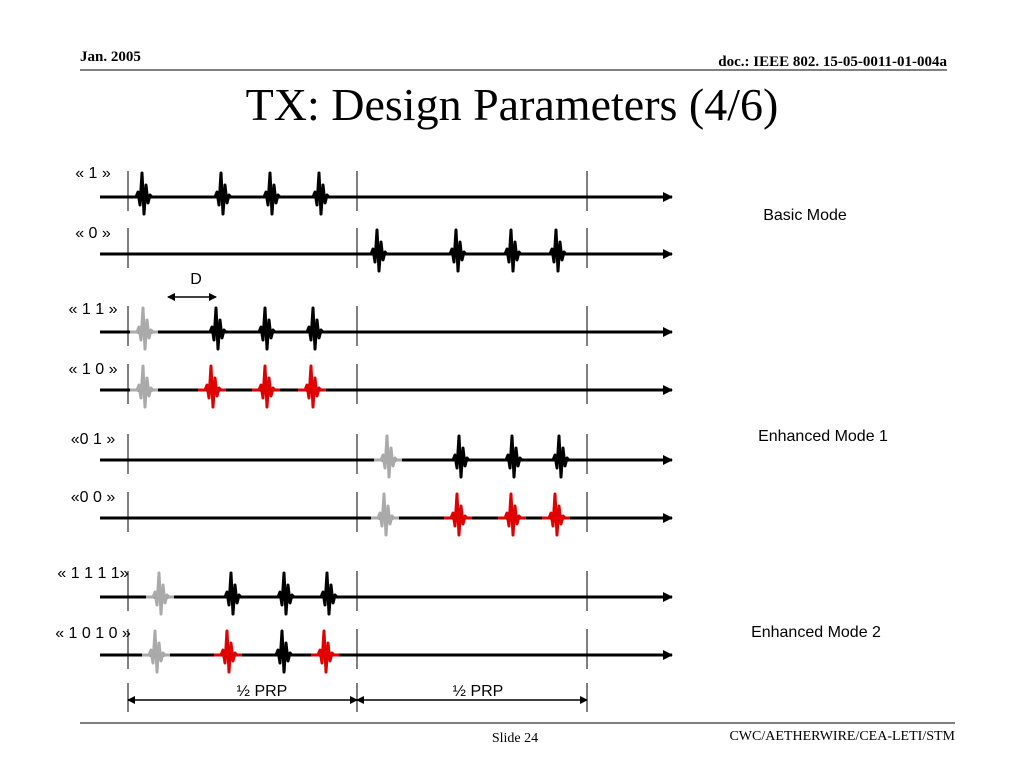  What do you see at coordinates (93, 233) in the screenshot?
I see `row-label: « 0 »` at bounding box center [93, 233].